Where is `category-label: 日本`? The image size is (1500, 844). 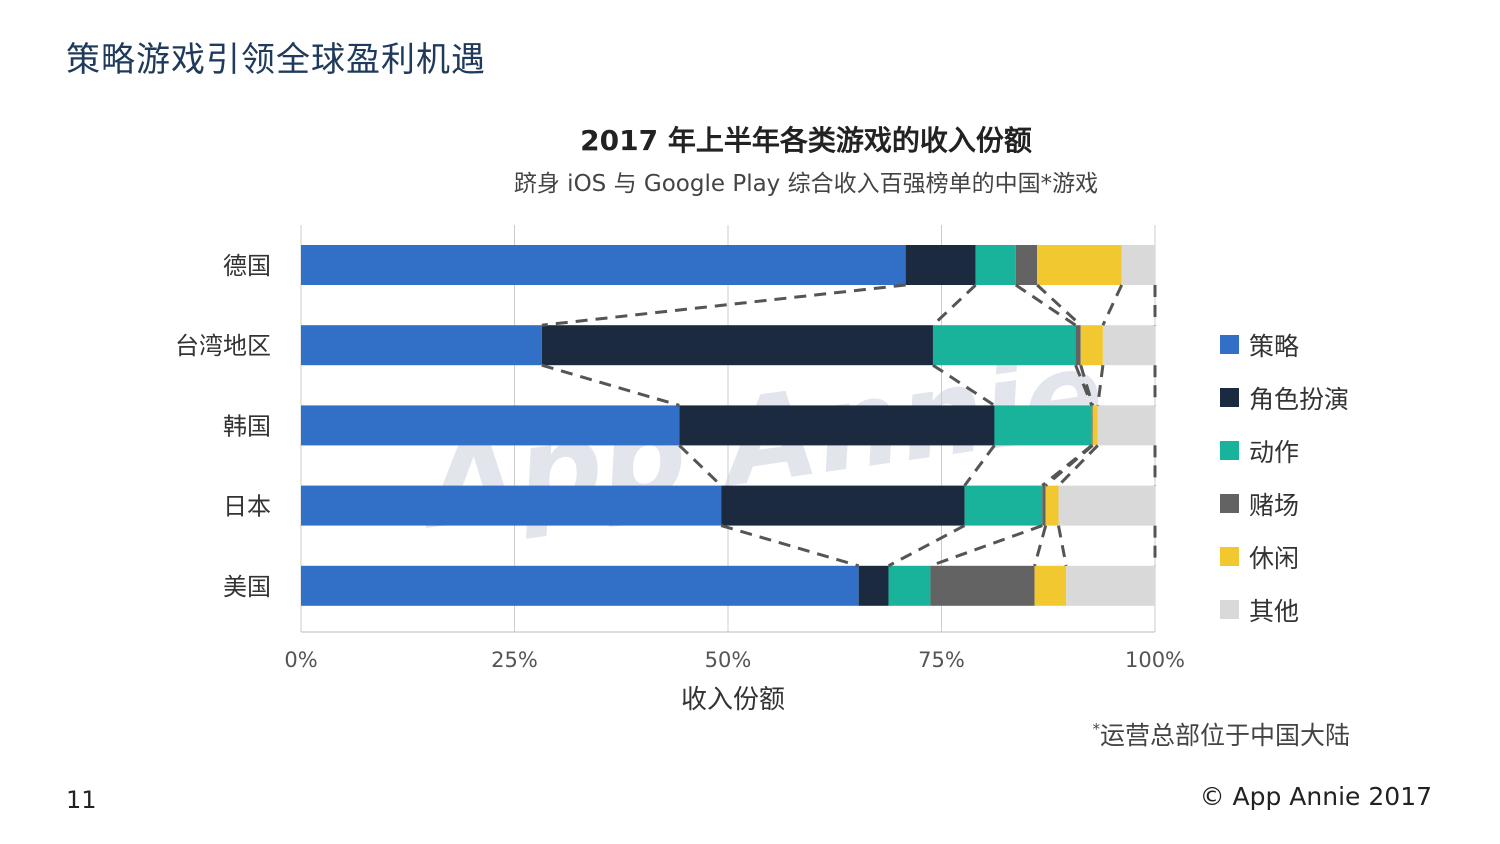
category-label: 日本 is located at coordinates (247, 507).